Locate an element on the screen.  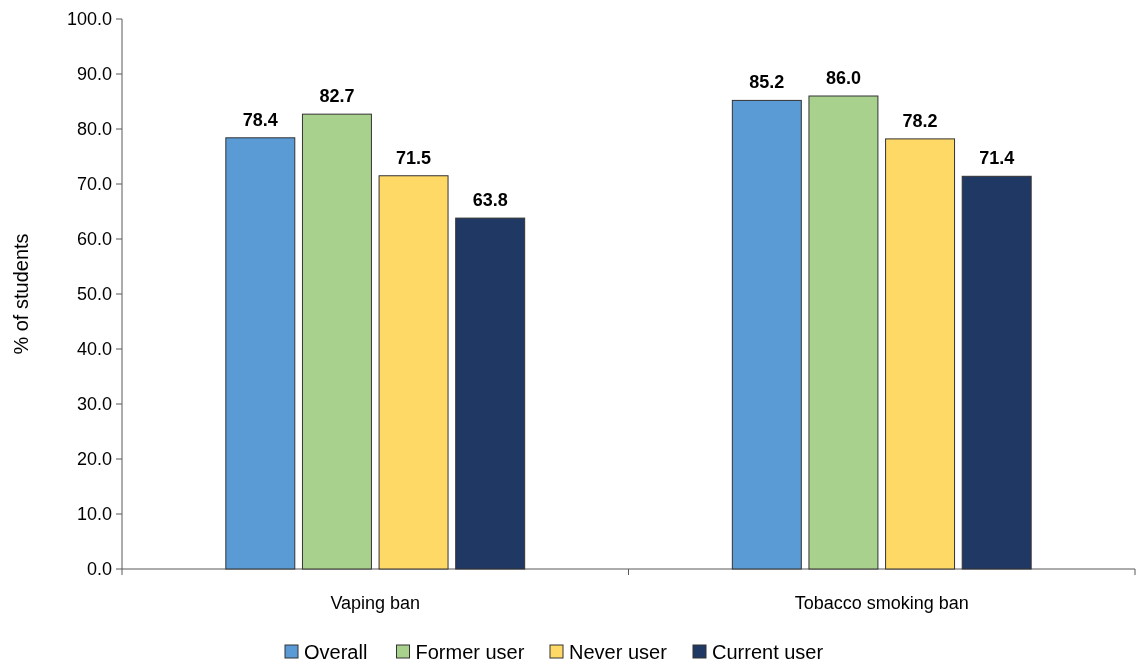
y-axis-title: % of students is located at coordinates (21, 294).